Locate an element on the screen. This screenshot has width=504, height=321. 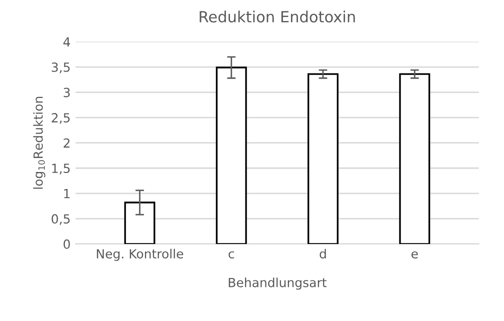
y-tick-label: 0,5 is located at coordinates (61, 219).